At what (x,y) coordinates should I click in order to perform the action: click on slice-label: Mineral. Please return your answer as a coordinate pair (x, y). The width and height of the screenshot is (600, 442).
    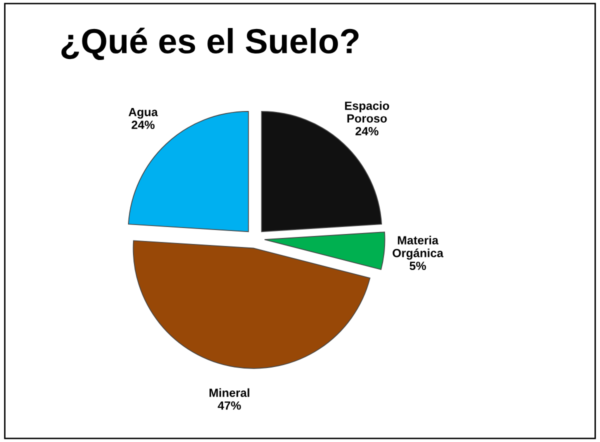
    Looking at the image, I should click on (230, 392).